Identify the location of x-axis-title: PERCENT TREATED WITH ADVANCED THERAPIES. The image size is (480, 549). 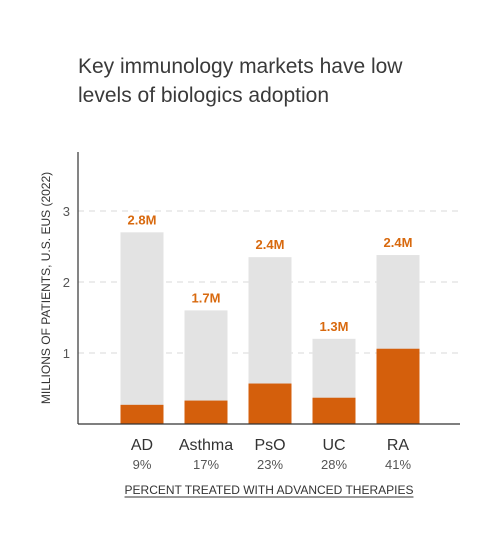
(269, 490).